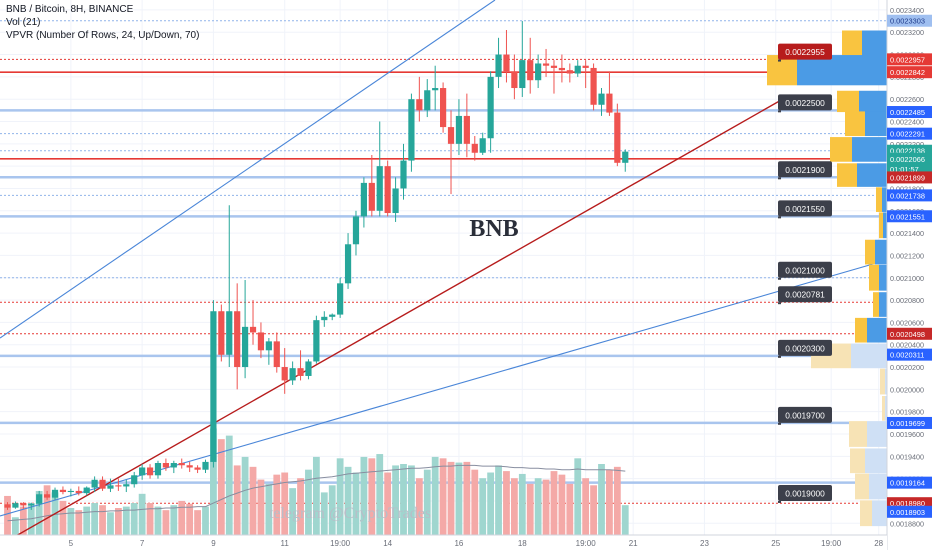  I want to click on symbol-title: BNB / Bitcoin, 8H, BINANCE, so click(70, 9).